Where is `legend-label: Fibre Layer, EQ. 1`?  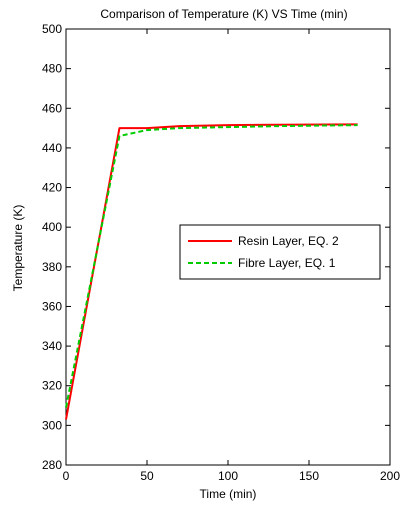 legend-label: Fibre Layer, EQ. 1 is located at coordinates (287, 263).